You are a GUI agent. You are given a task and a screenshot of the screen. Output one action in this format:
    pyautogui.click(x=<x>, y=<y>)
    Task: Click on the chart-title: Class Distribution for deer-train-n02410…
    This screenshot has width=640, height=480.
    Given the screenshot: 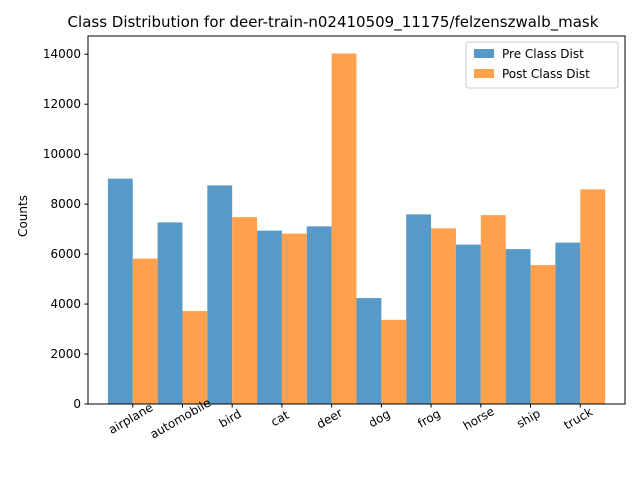 What is the action you would take?
    pyautogui.click(x=333, y=22)
    